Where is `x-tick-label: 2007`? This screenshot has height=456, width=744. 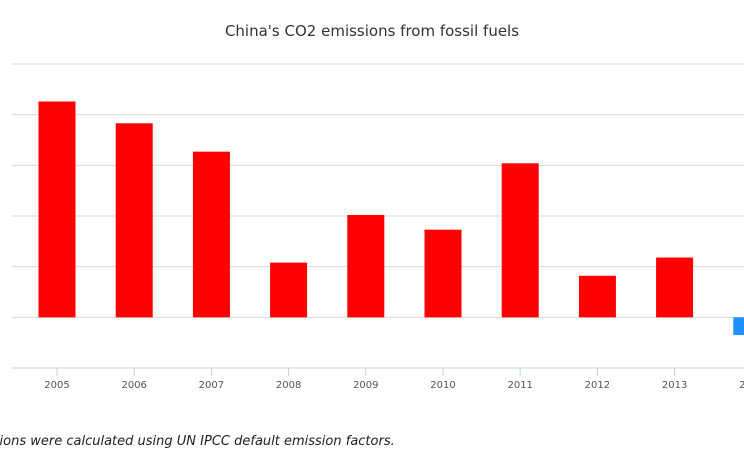 x-tick-label: 2007 is located at coordinates (211, 385).